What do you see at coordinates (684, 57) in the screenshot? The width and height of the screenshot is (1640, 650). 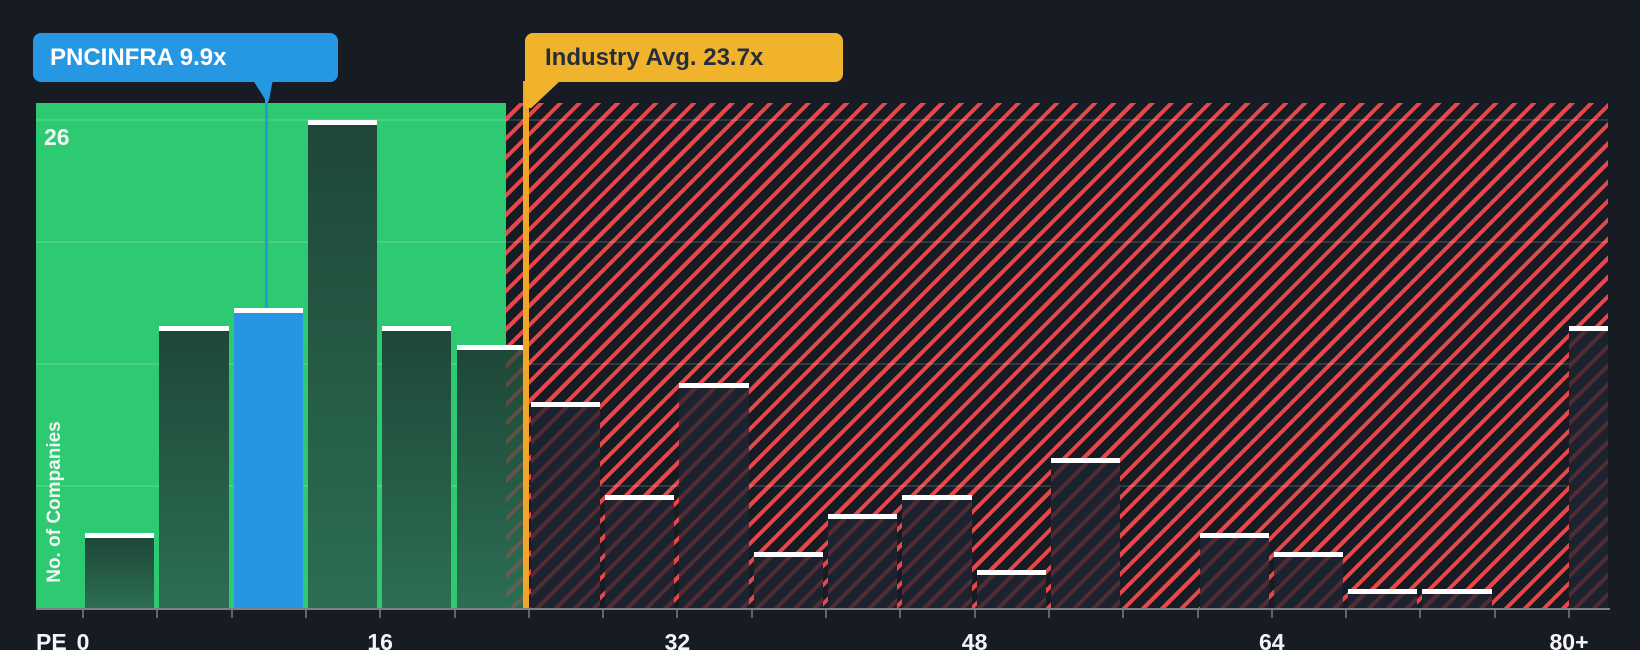 I see `industry-average-tooltip: Industry Avg. 23.7x` at bounding box center [684, 57].